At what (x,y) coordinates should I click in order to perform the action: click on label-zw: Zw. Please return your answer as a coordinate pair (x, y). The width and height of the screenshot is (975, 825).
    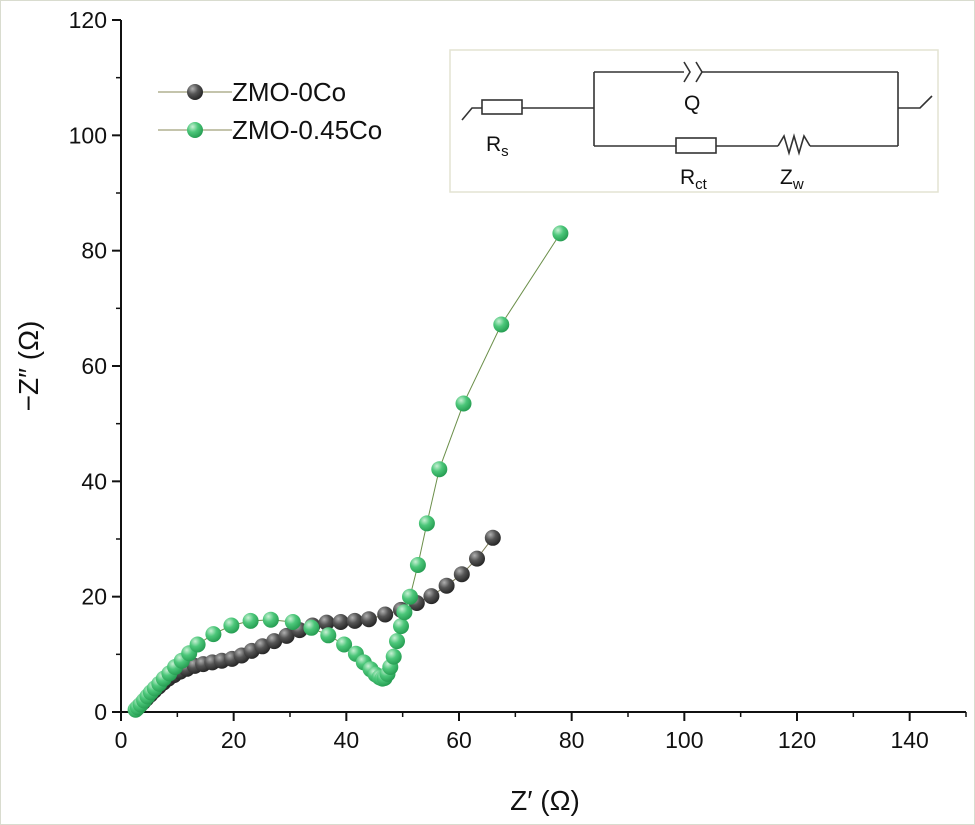
    Looking at the image, I should click on (792, 179).